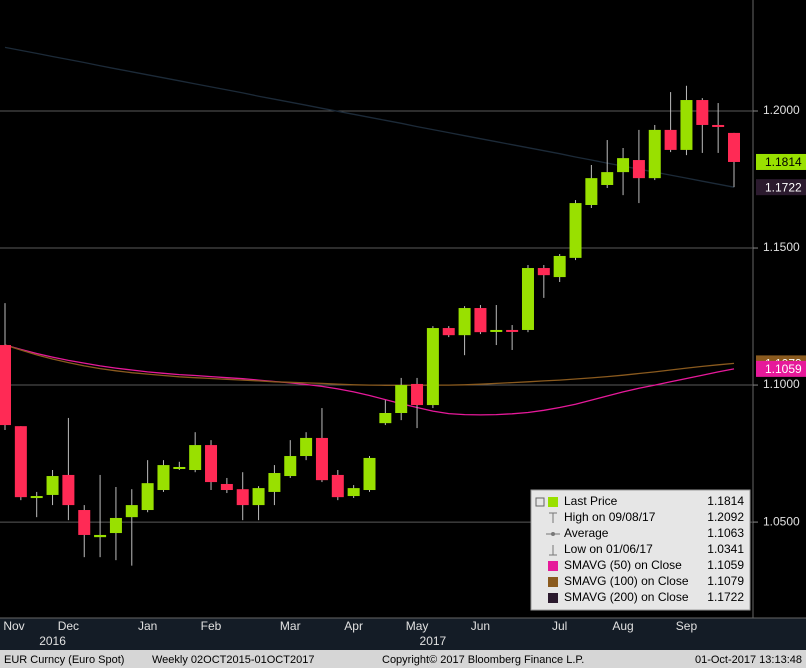 This screenshot has height=668, width=806. I want to click on footer-copyright: Copyright© 2017 Bloomberg Finance L.P., so click(483, 660).